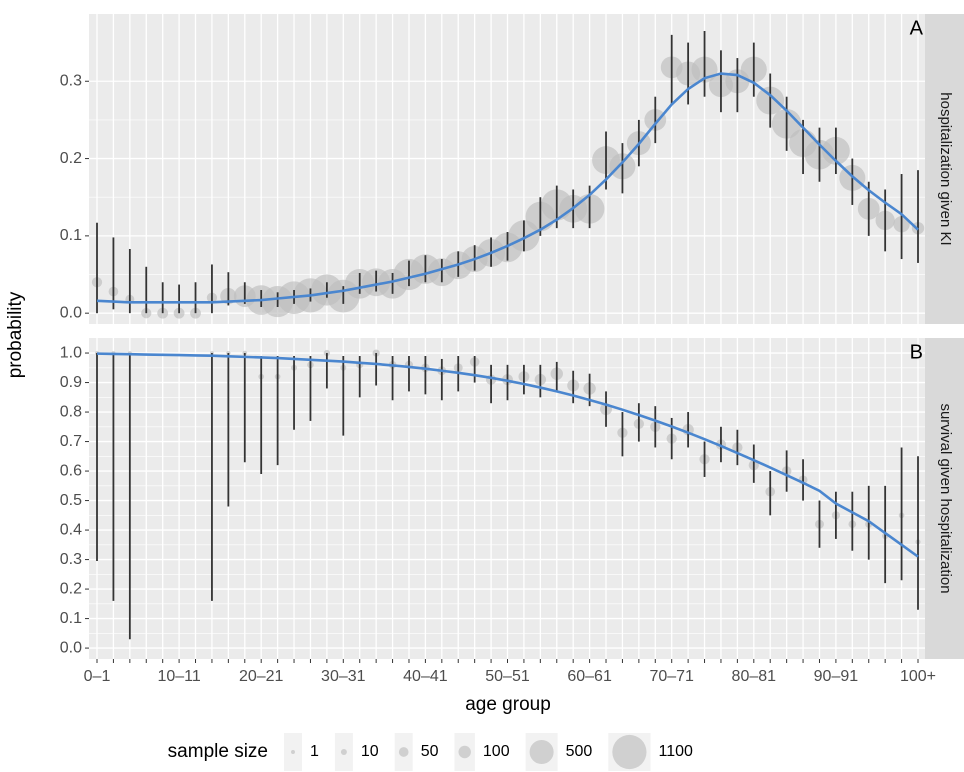 Image resolution: width=964 pixels, height=772 pixels. What do you see at coordinates (71, 470) in the screenshot?
I see `y-tick-label: 0.6` at bounding box center [71, 470].